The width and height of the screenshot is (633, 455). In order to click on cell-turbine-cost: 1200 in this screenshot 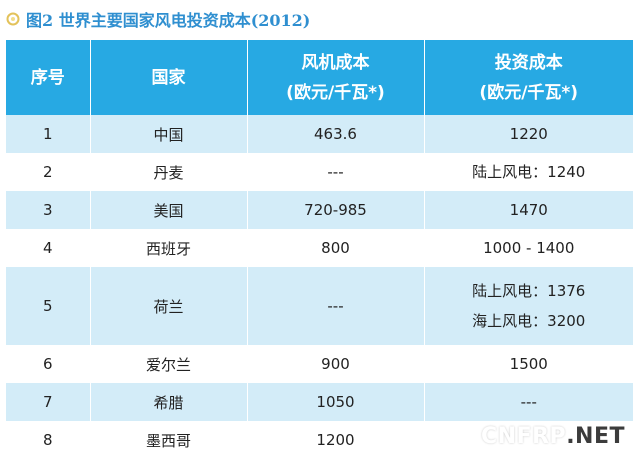, I will do `click(336, 438)`.